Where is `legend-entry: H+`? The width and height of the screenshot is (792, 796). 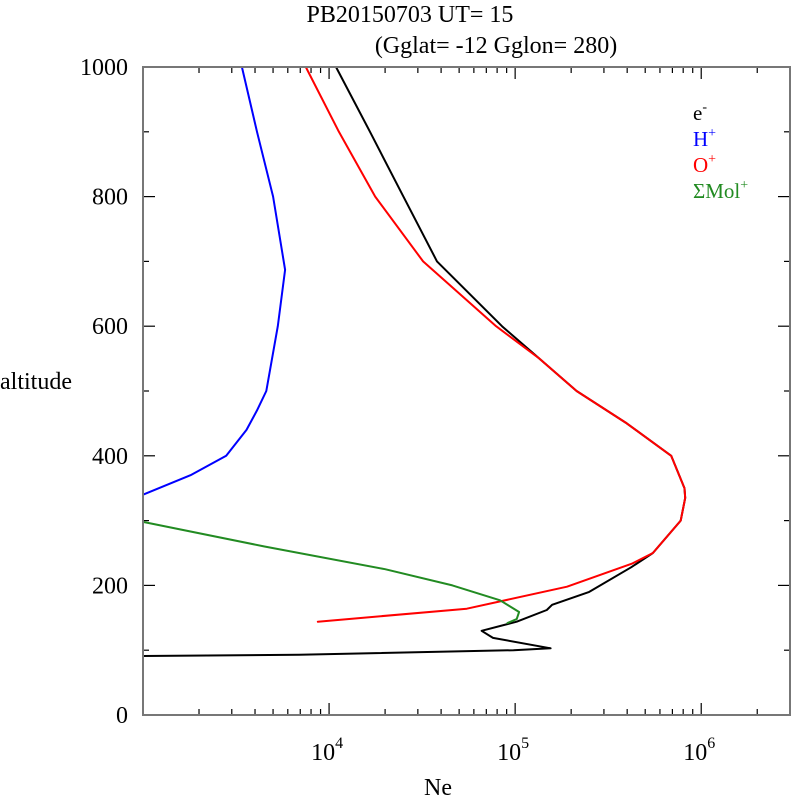
legend-entry: H+ is located at coordinates (704, 138).